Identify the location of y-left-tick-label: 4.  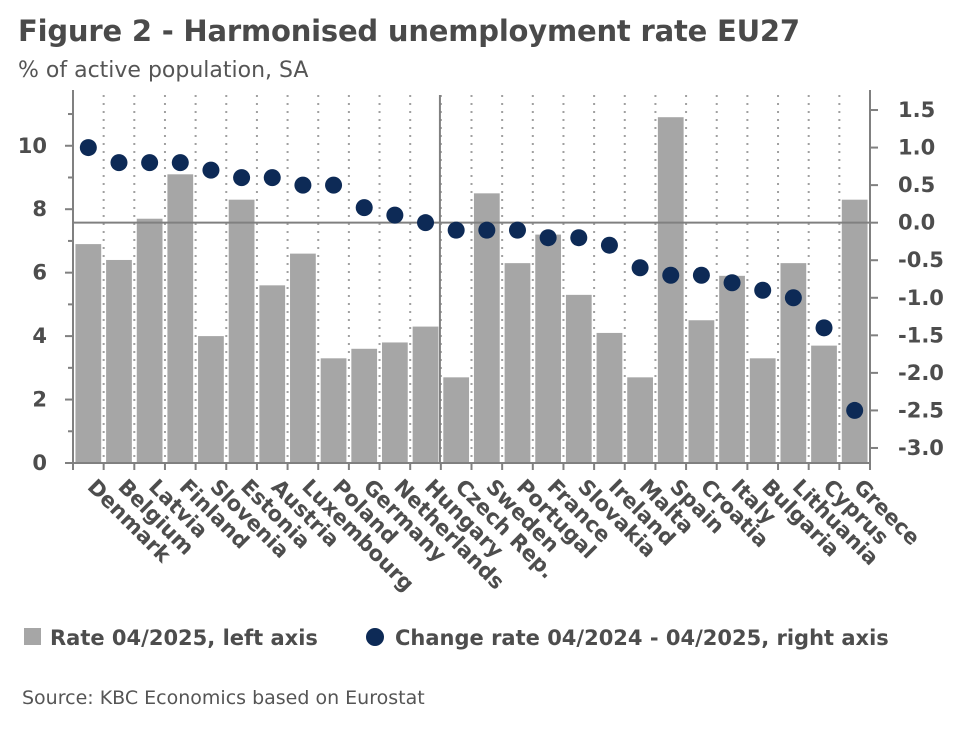
(39, 336).